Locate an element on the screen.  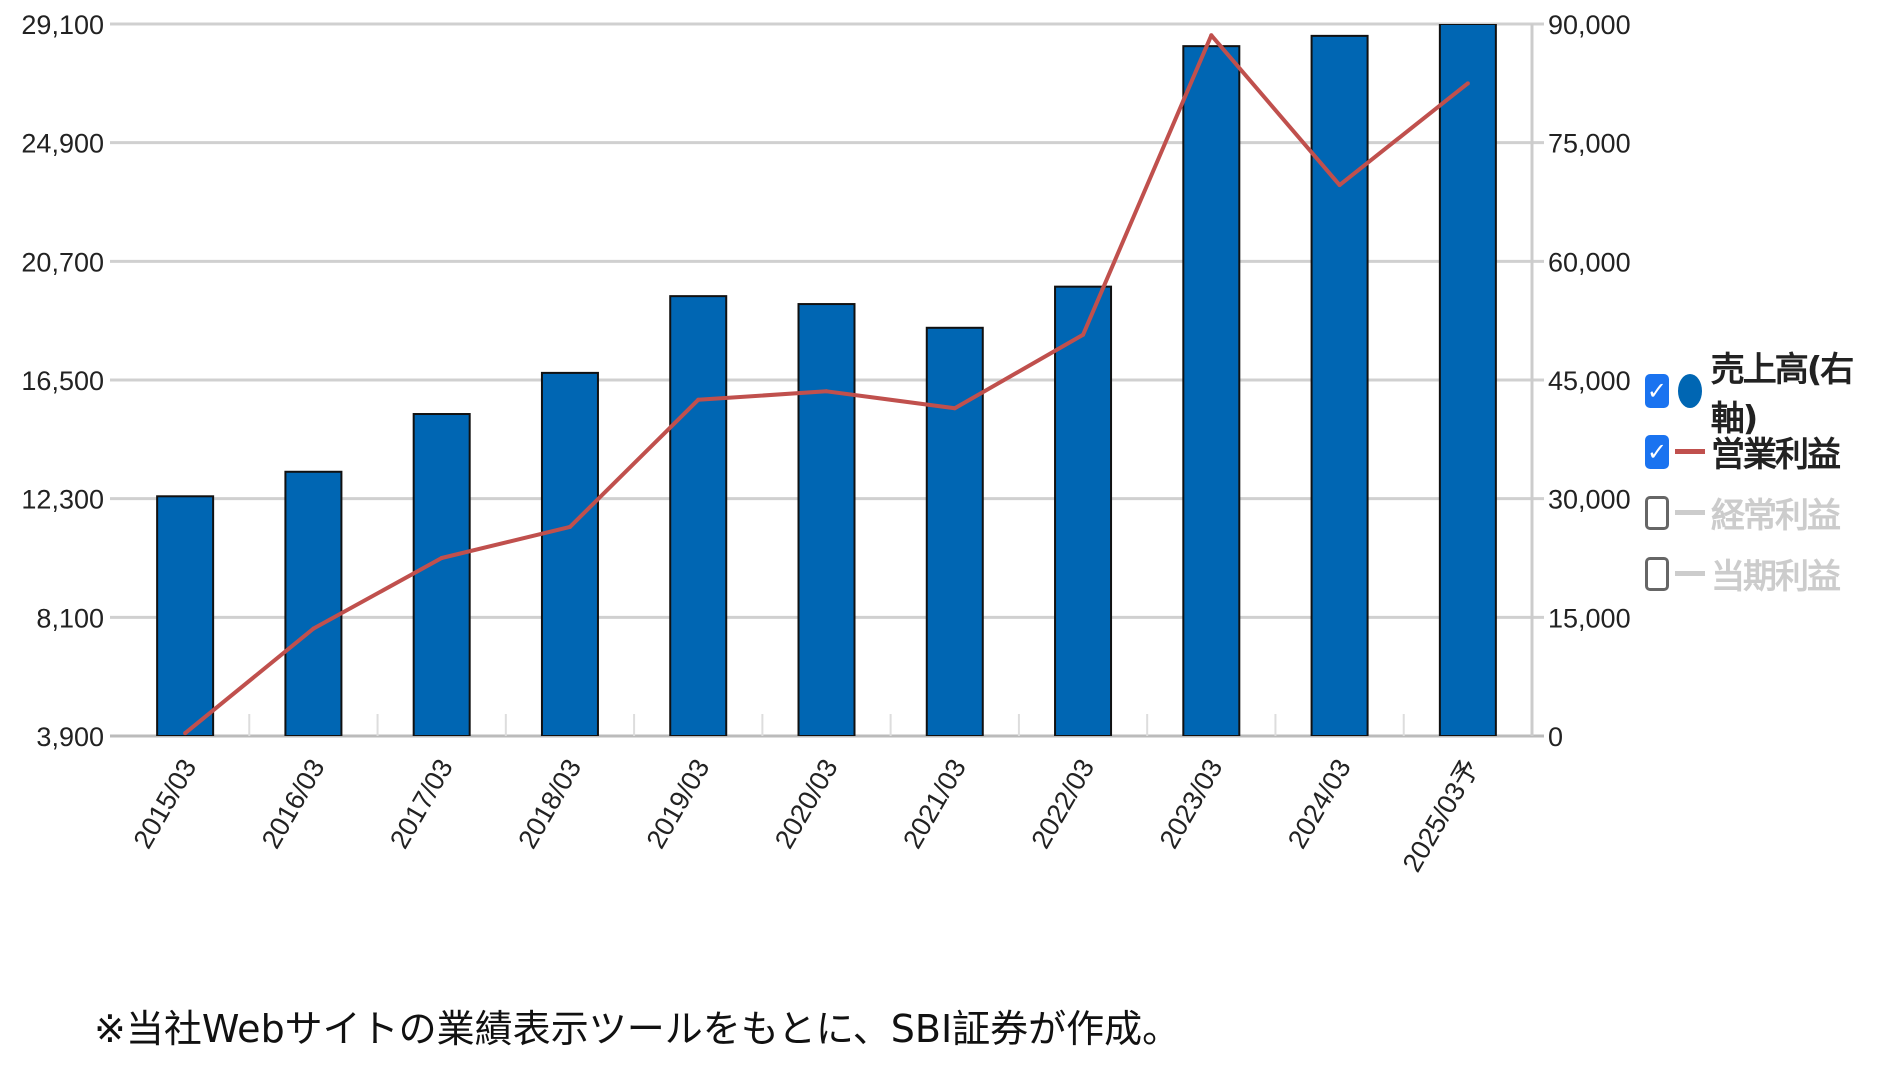
right-axis-tick-label: 0 is located at coordinates (1555, 737).